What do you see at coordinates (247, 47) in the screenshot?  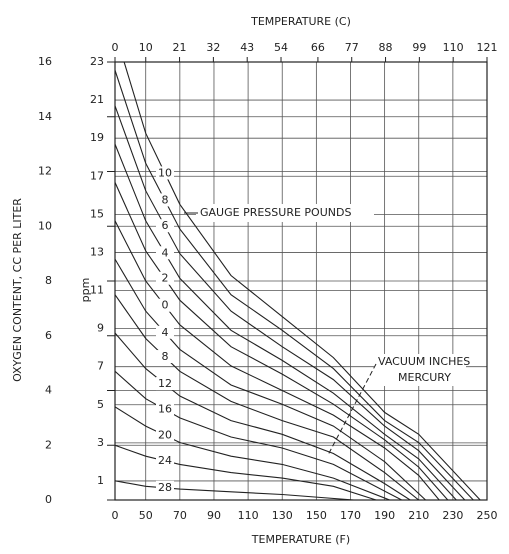 I see `x2-tick-label: 43` at bounding box center [247, 47].